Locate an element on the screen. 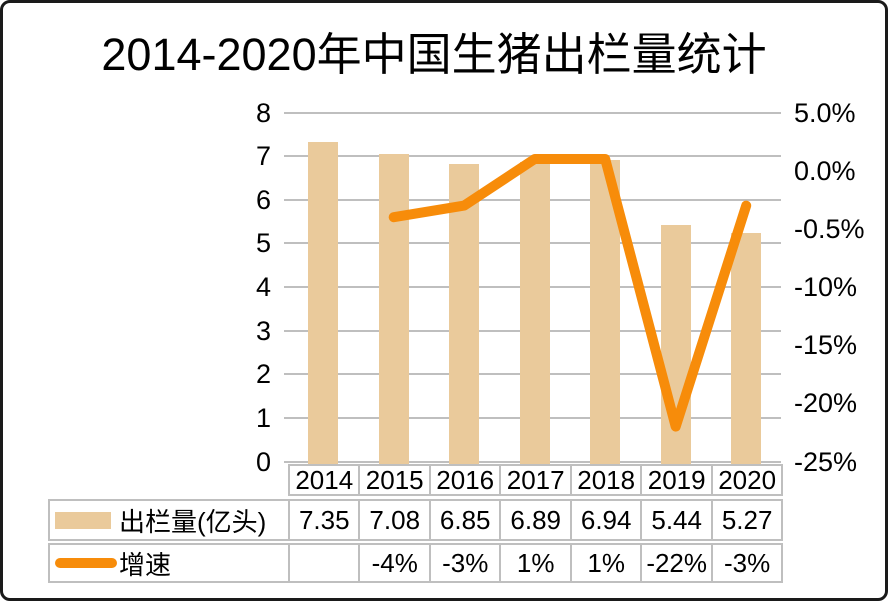  left-axis-tick: 5 is located at coordinates (263, 243).